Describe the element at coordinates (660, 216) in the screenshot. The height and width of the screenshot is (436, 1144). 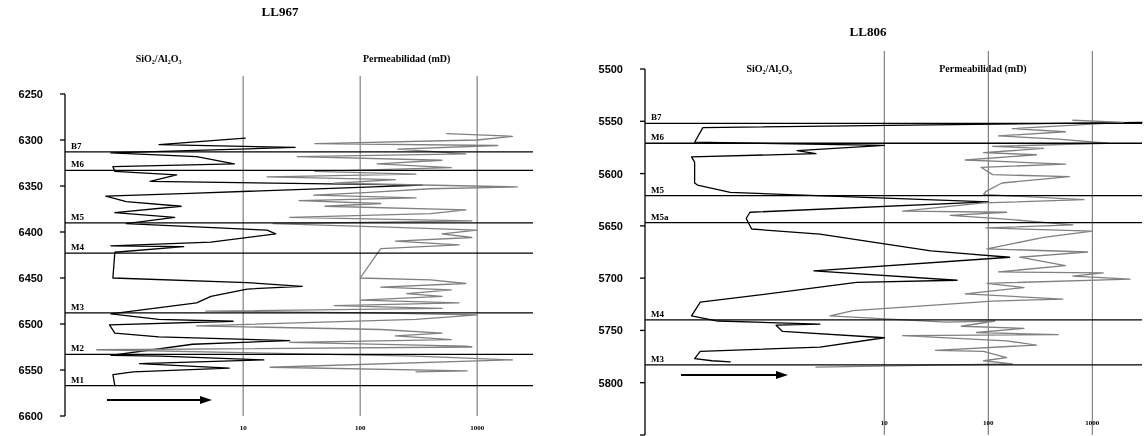
I see `ref-line-label: M5a` at that location.